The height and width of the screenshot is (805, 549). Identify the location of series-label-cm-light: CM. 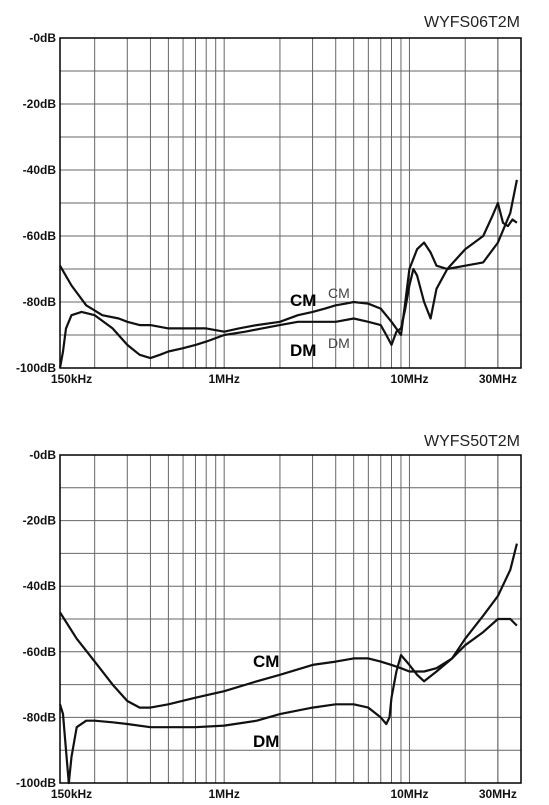
(339, 293).